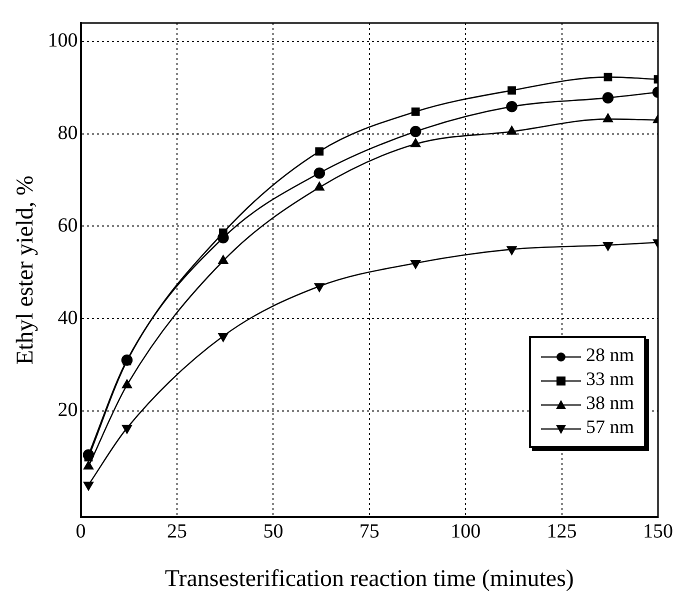  Describe the element at coordinates (177, 531) in the screenshot. I see `x-tick-label: 25` at that location.